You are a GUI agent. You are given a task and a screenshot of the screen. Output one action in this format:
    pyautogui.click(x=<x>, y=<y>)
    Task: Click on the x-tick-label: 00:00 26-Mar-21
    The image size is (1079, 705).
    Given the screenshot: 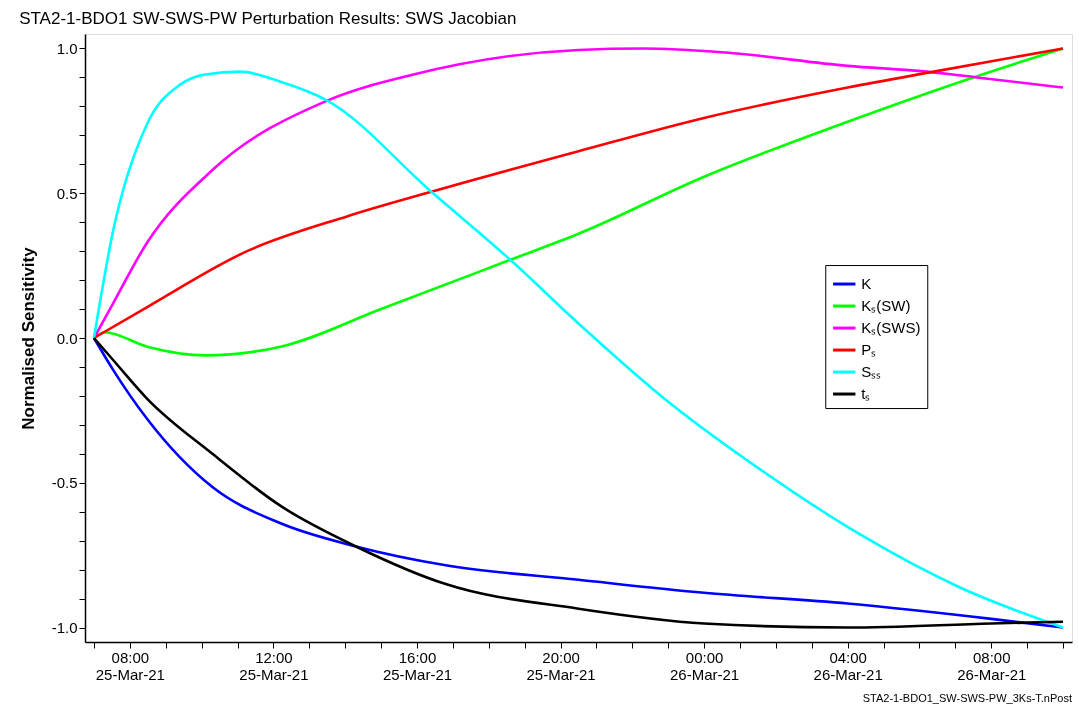 What is the action you would take?
    pyautogui.click(x=705, y=665)
    